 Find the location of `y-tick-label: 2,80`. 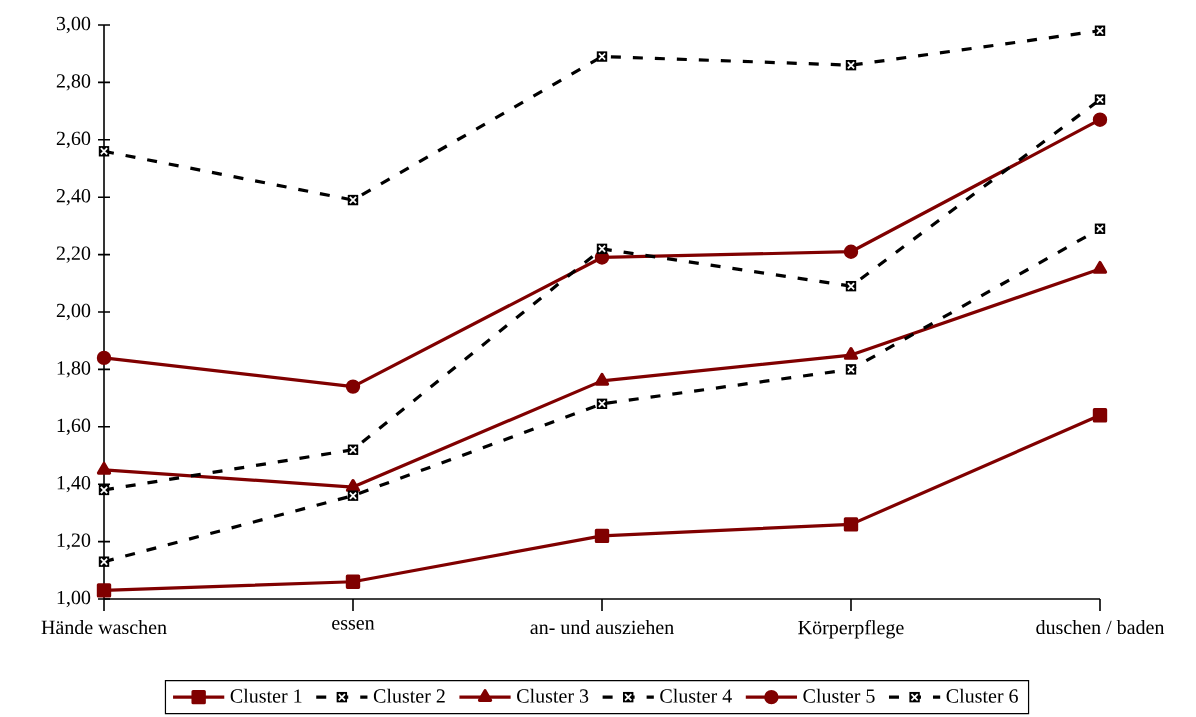

y-tick-label: 2,80 is located at coordinates (73, 82).